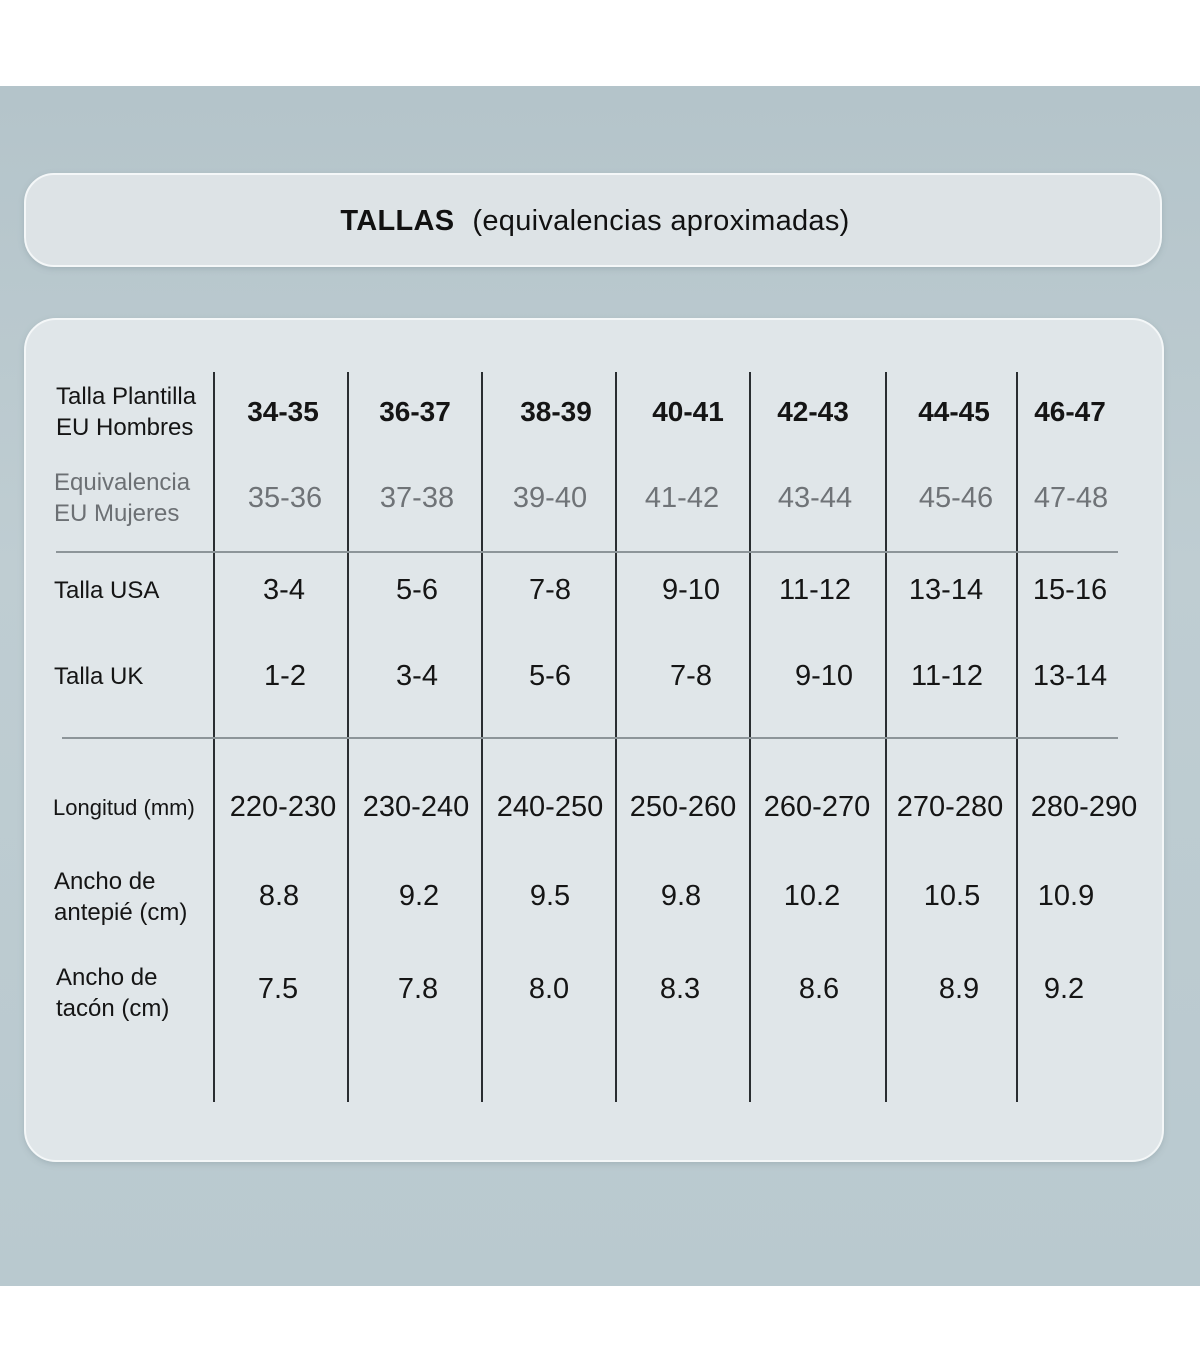  What do you see at coordinates (956, 498) in the screenshot?
I see `cell-eu-women: 45-46` at bounding box center [956, 498].